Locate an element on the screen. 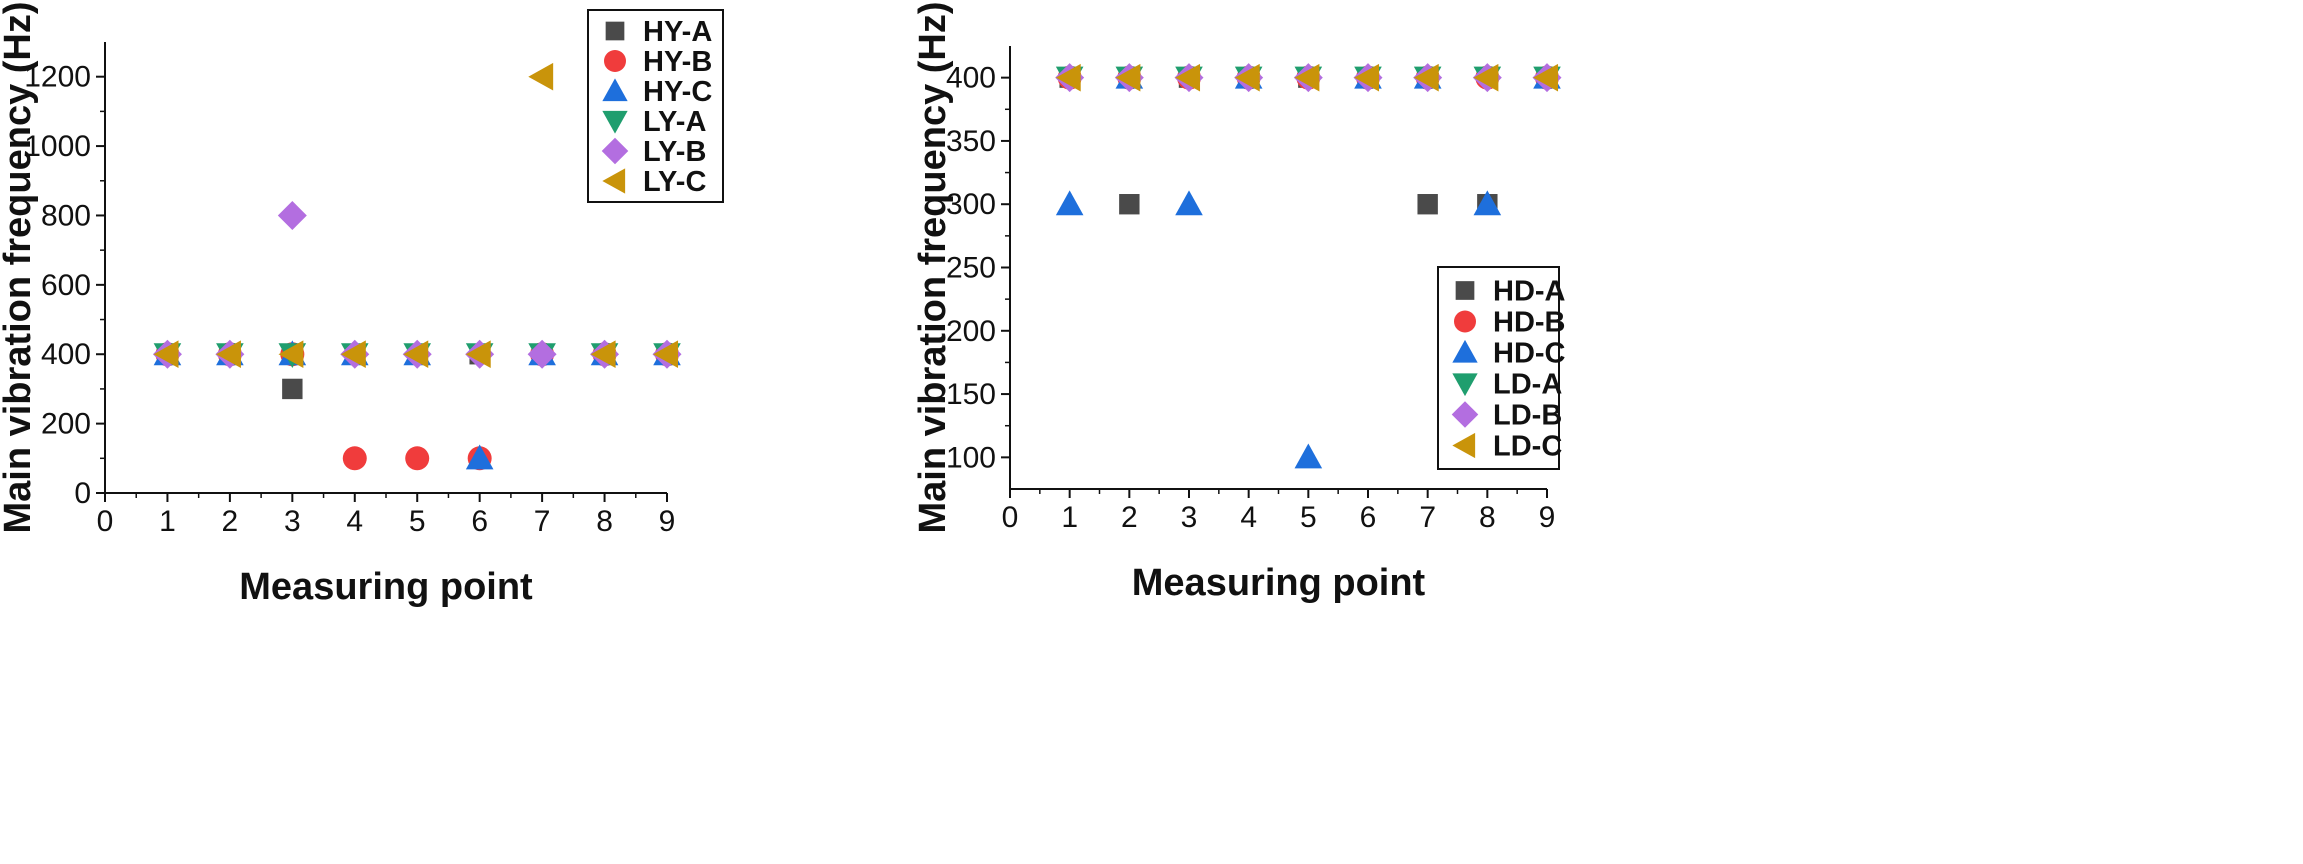  legend-marker-HD-A is located at coordinates (1465, 290).